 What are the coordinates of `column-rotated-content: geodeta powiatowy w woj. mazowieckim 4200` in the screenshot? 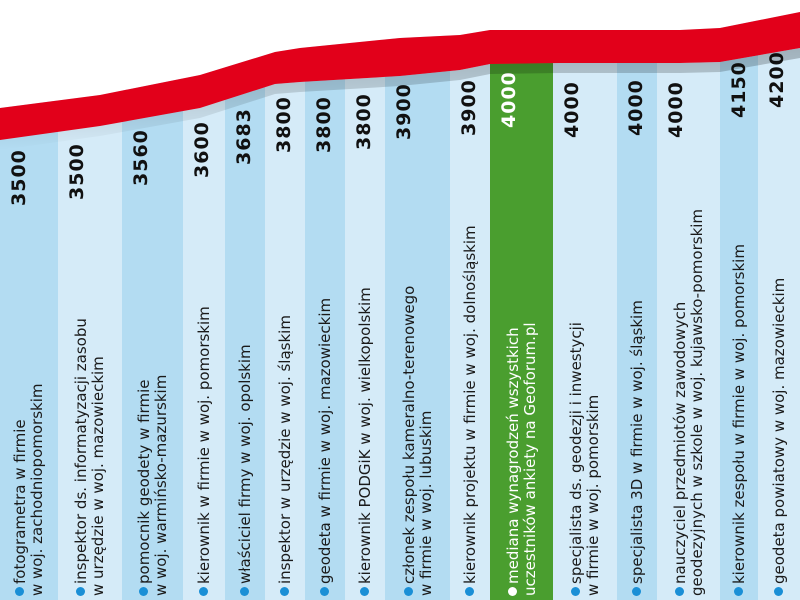 It's located at (779, 300).